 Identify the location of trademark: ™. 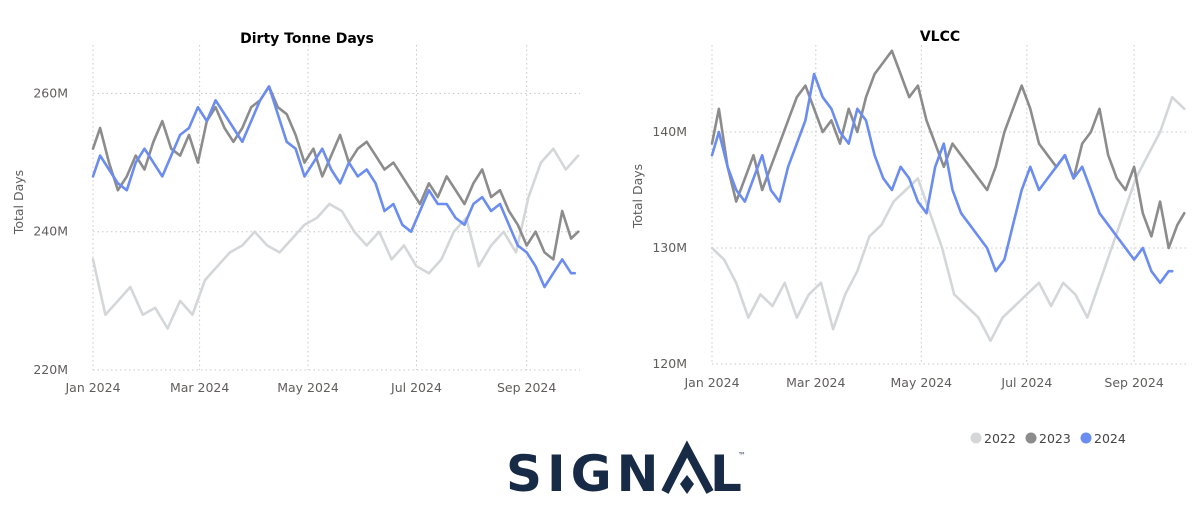
(742, 455).